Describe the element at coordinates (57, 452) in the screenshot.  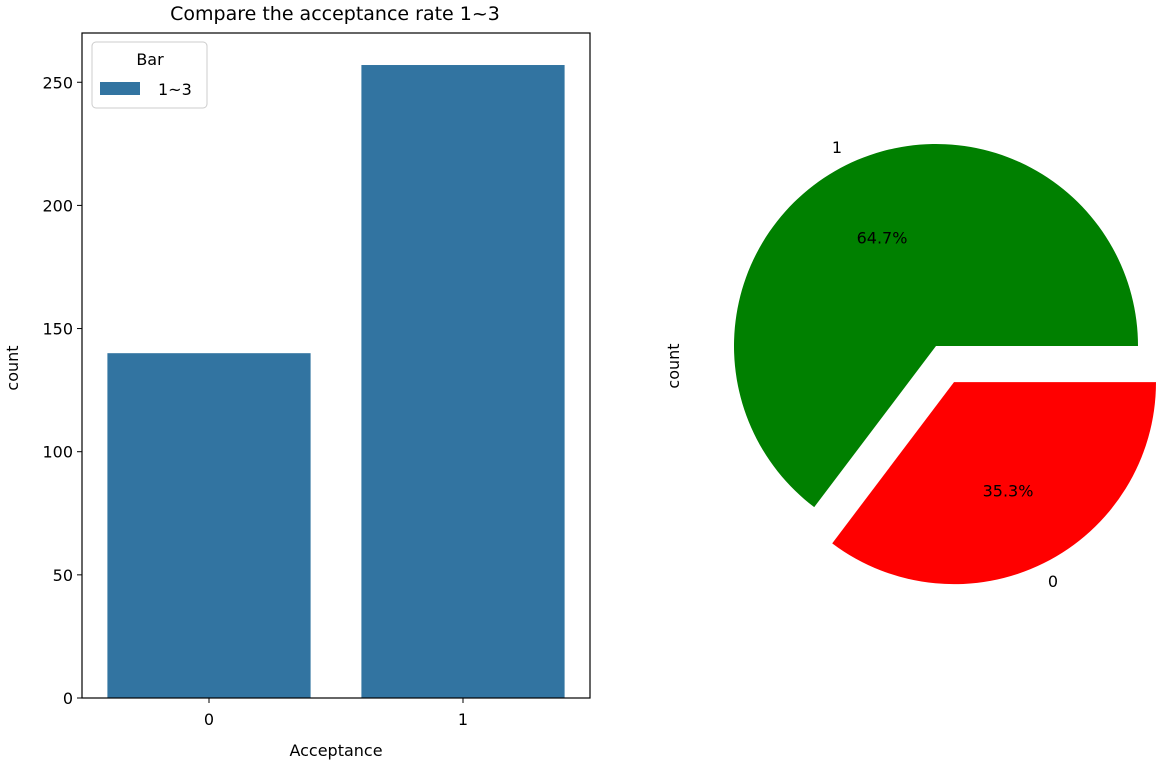
I see `y-tick-label: 100` at that location.